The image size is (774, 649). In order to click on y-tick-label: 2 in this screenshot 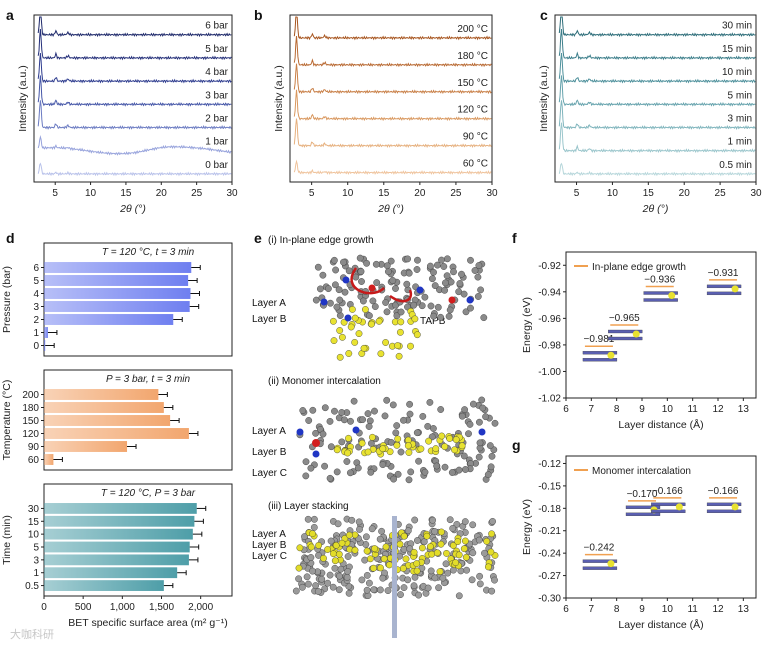, I will do `click(36, 320)`.